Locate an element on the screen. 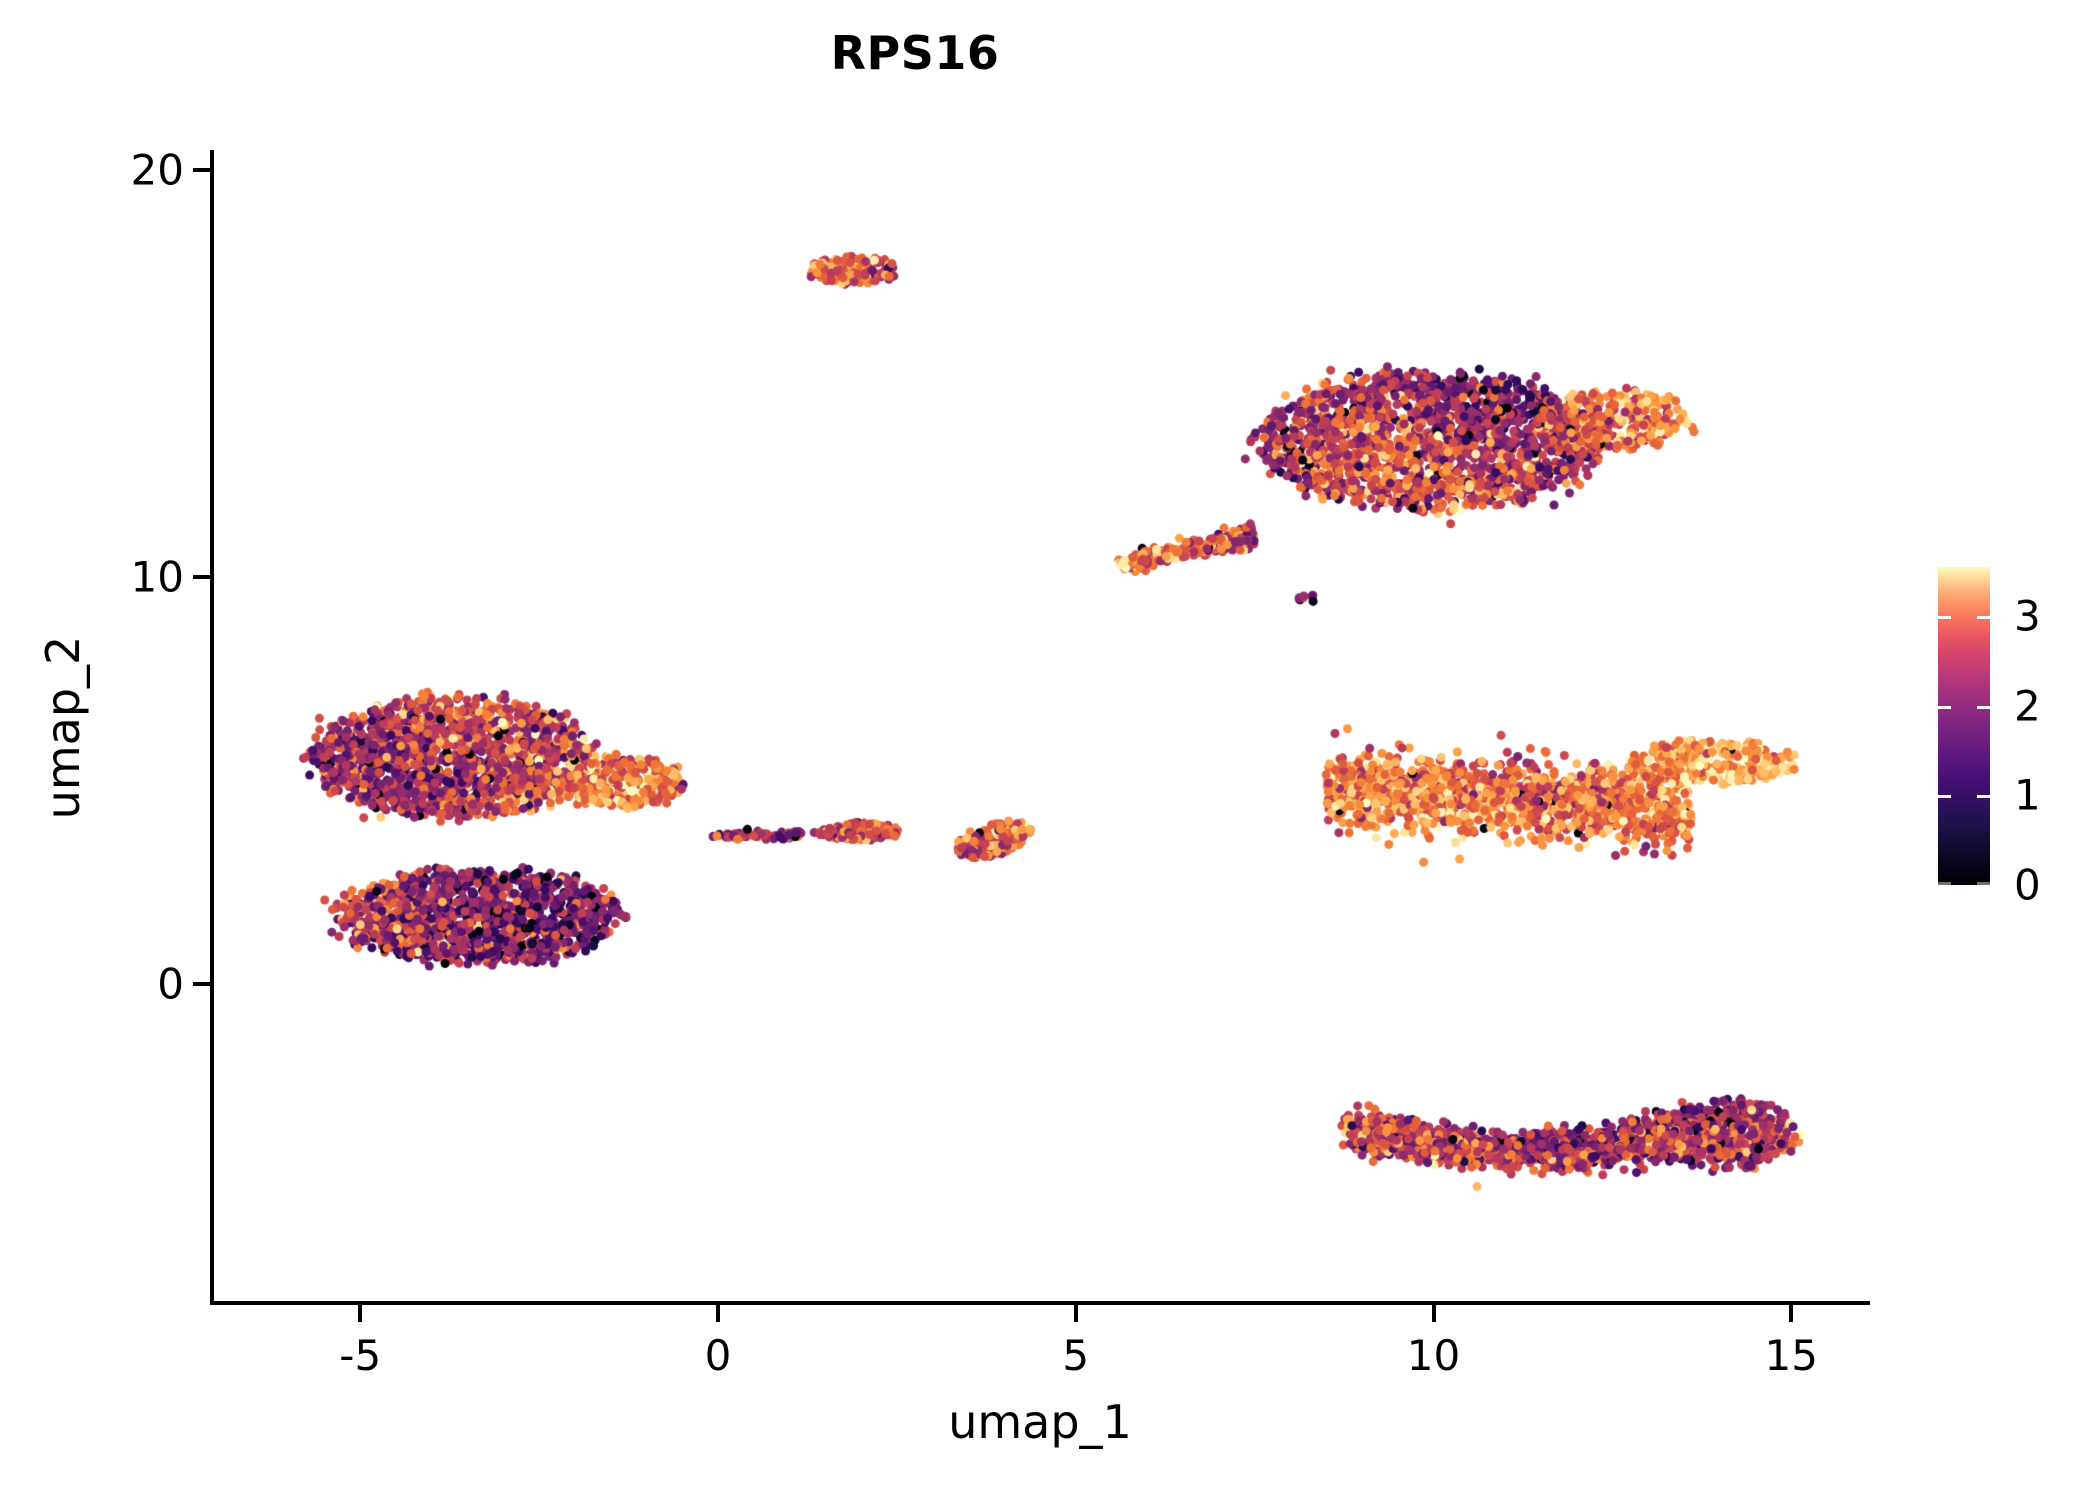  y-axis-label: umap_2 is located at coordinates (63, 727).